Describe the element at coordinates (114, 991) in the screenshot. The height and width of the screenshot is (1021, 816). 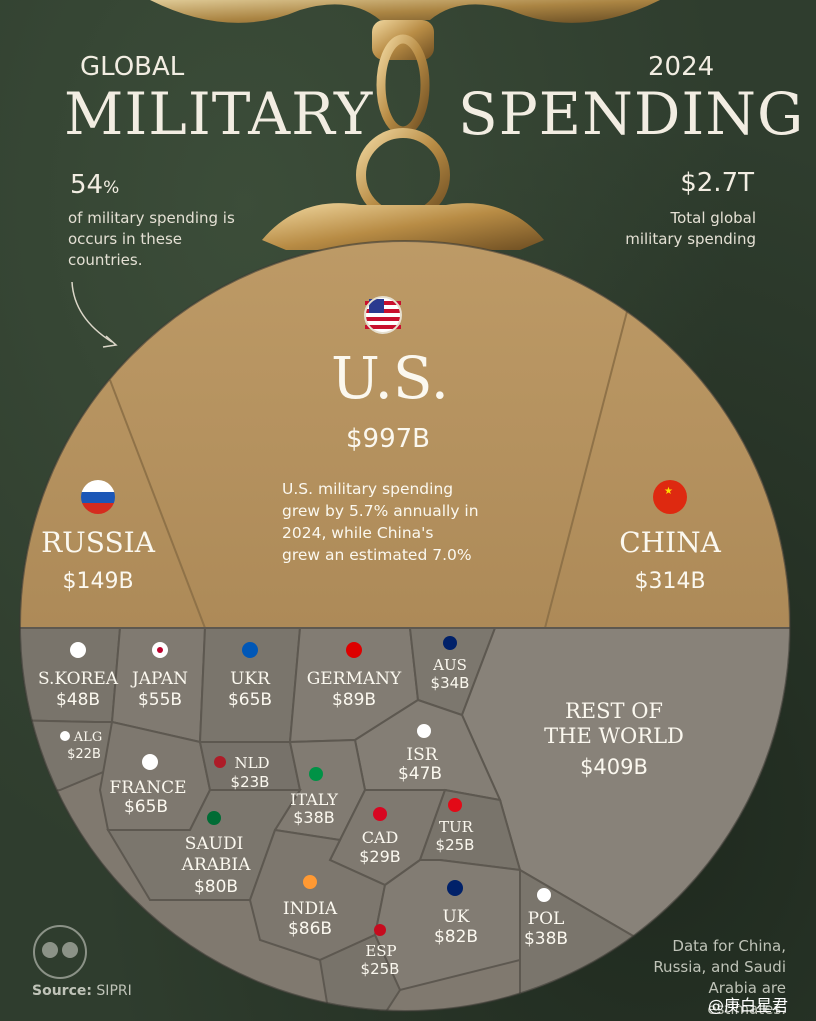
I see `source-value: SIPRI` at that location.